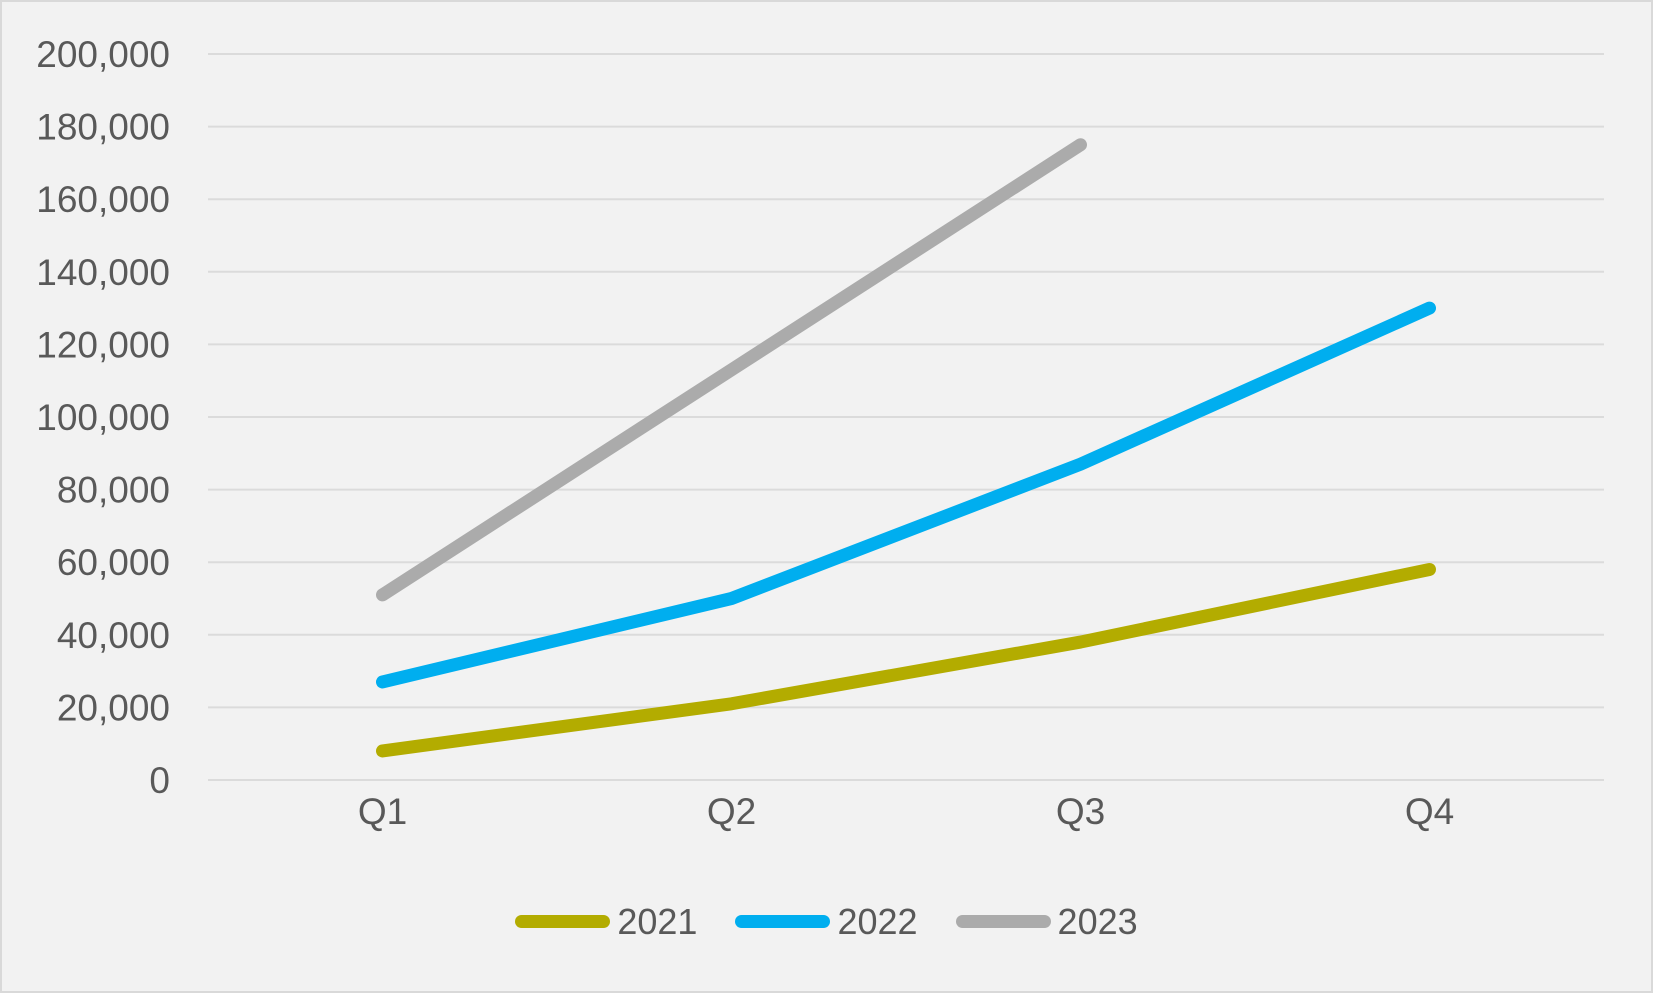  Describe the element at coordinates (159, 780) in the screenshot. I see `y-axis-tick-label: 0` at that location.